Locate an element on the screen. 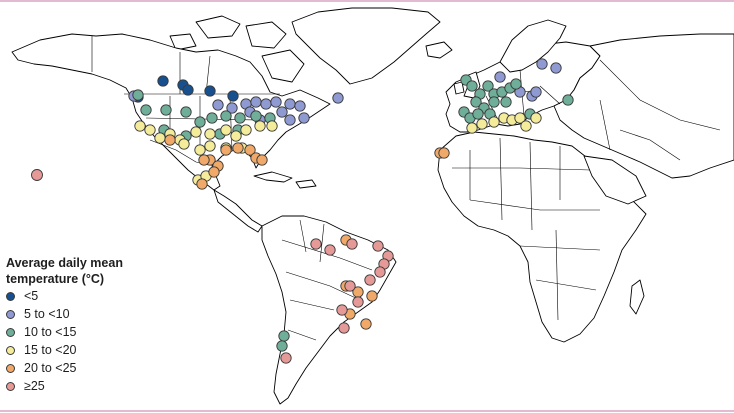 The height and width of the screenshot is (413, 734). ireland is located at coordinates (459, 88).